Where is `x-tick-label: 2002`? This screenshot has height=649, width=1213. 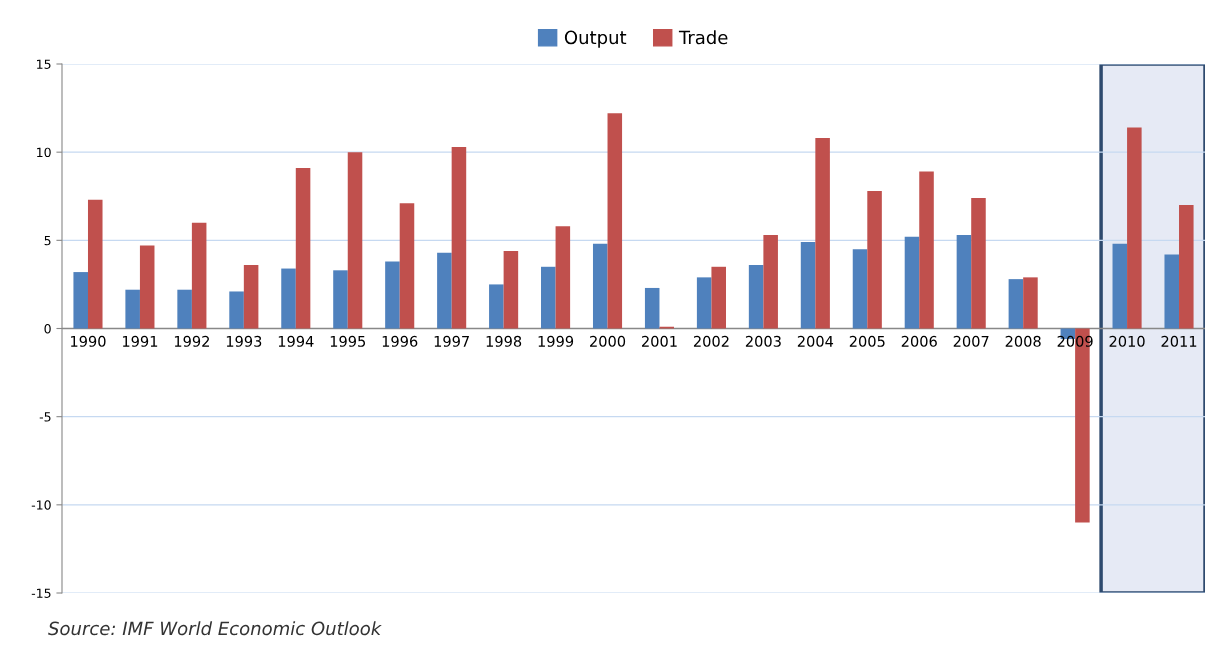
x-tick-label: 2002 is located at coordinates (711, 341).